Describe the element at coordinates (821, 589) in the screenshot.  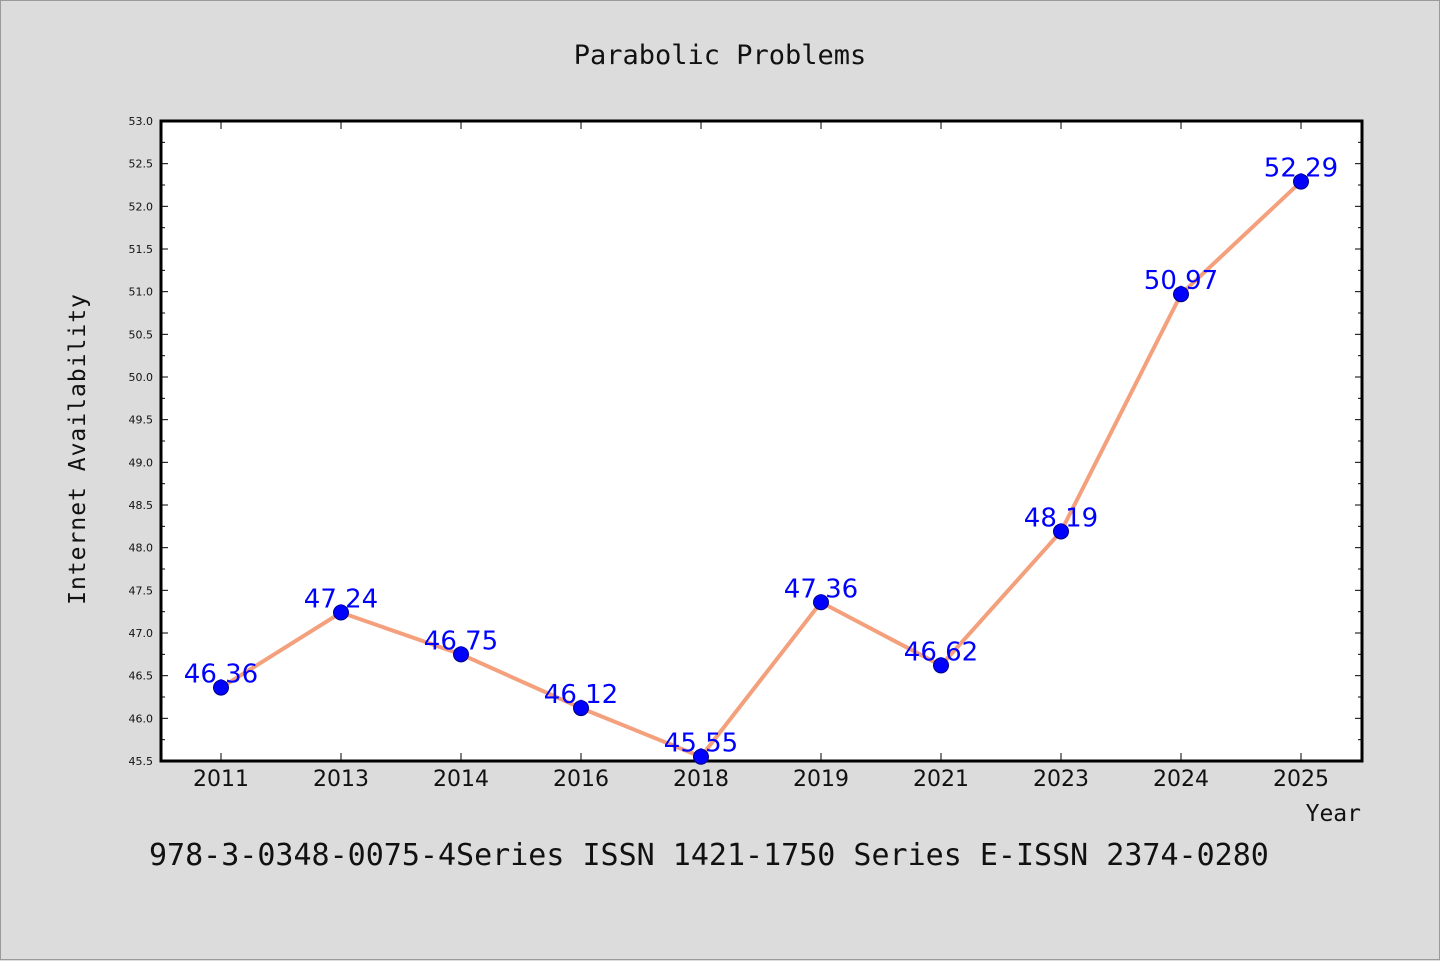
I see `data-label: 47.36` at that location.